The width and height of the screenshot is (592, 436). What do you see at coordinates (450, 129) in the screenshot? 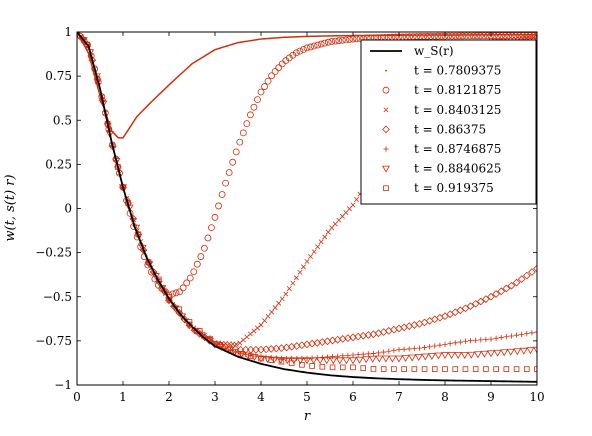
I see `legend-label-4: t = 0.86375` at bounding box center [450, 129].